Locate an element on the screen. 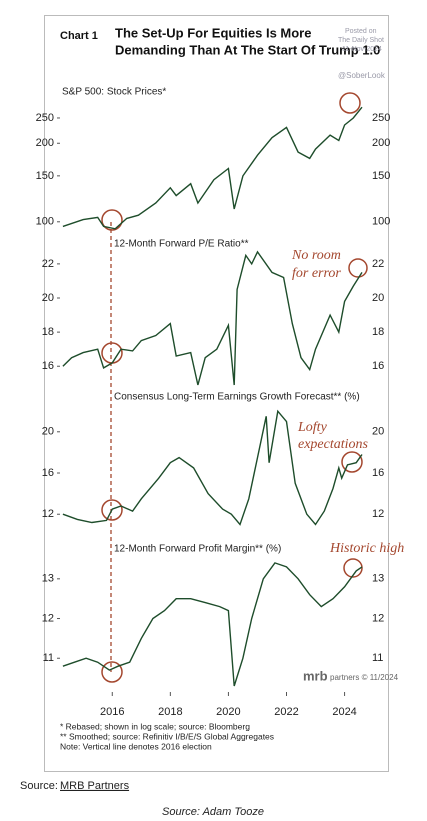 The image size is (427, 821). source-label: Source: is located at coordinates (39, 786).